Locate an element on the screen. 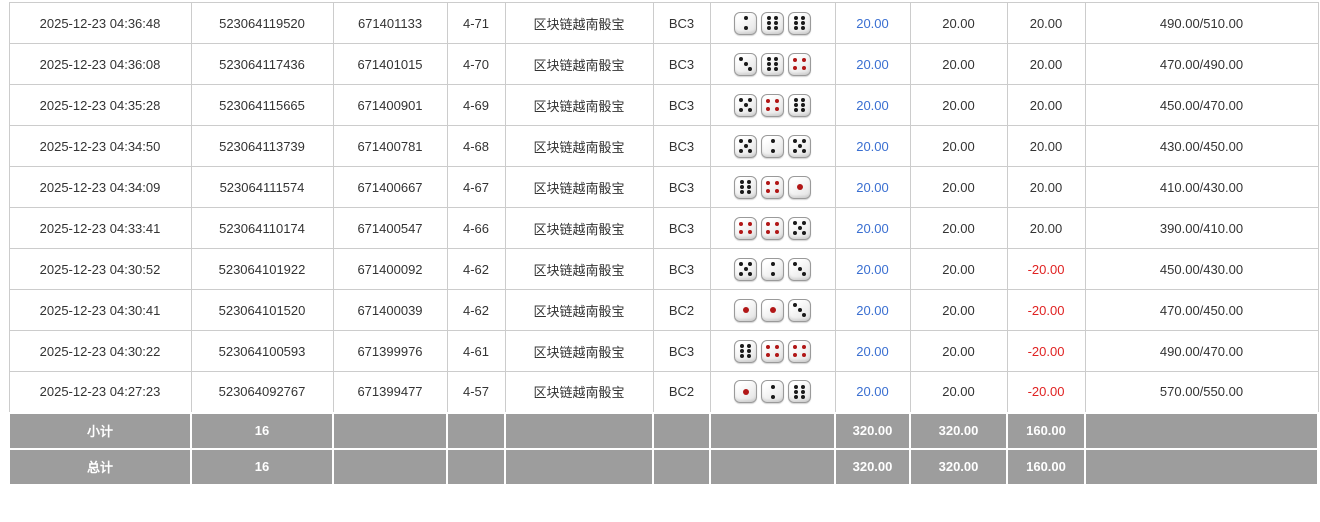  cell-period: 4-61 is located at coordinates (476, 351).